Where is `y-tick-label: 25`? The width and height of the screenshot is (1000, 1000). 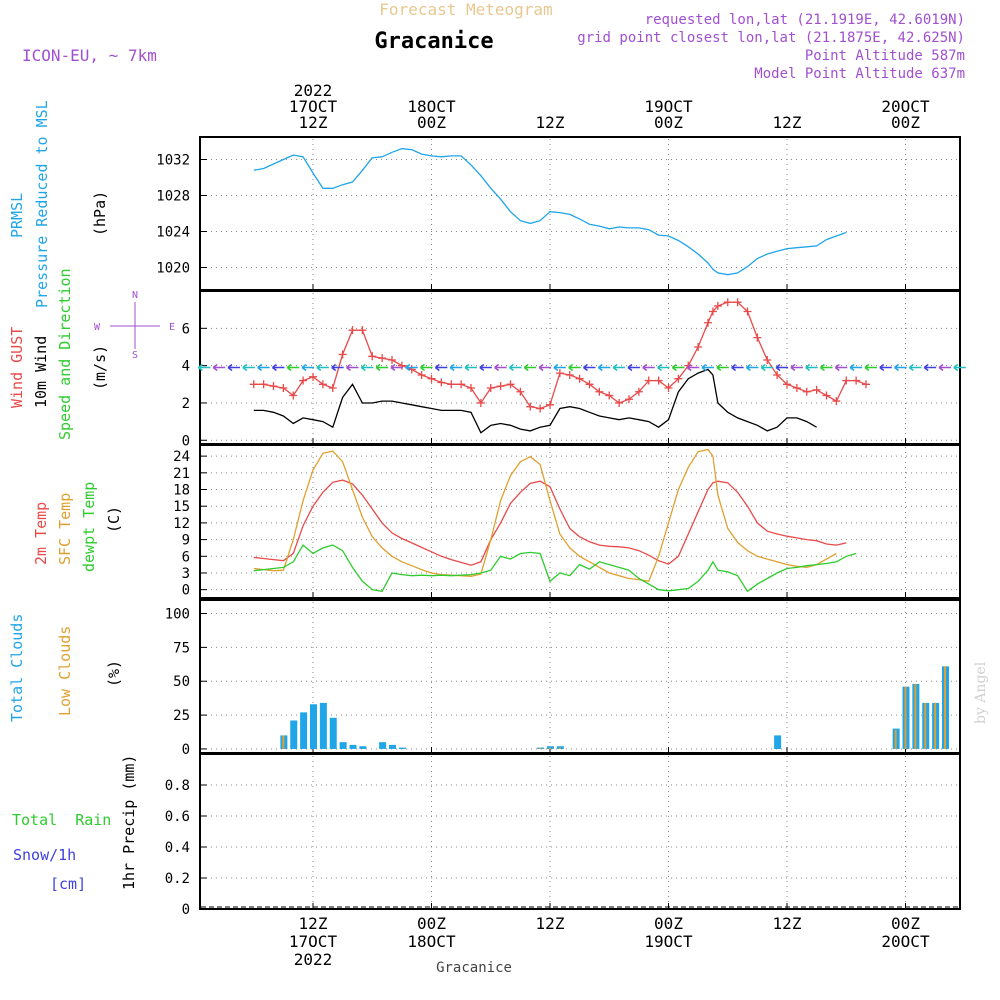
y-tick-label: 25 is located at coordinates (181, 716).